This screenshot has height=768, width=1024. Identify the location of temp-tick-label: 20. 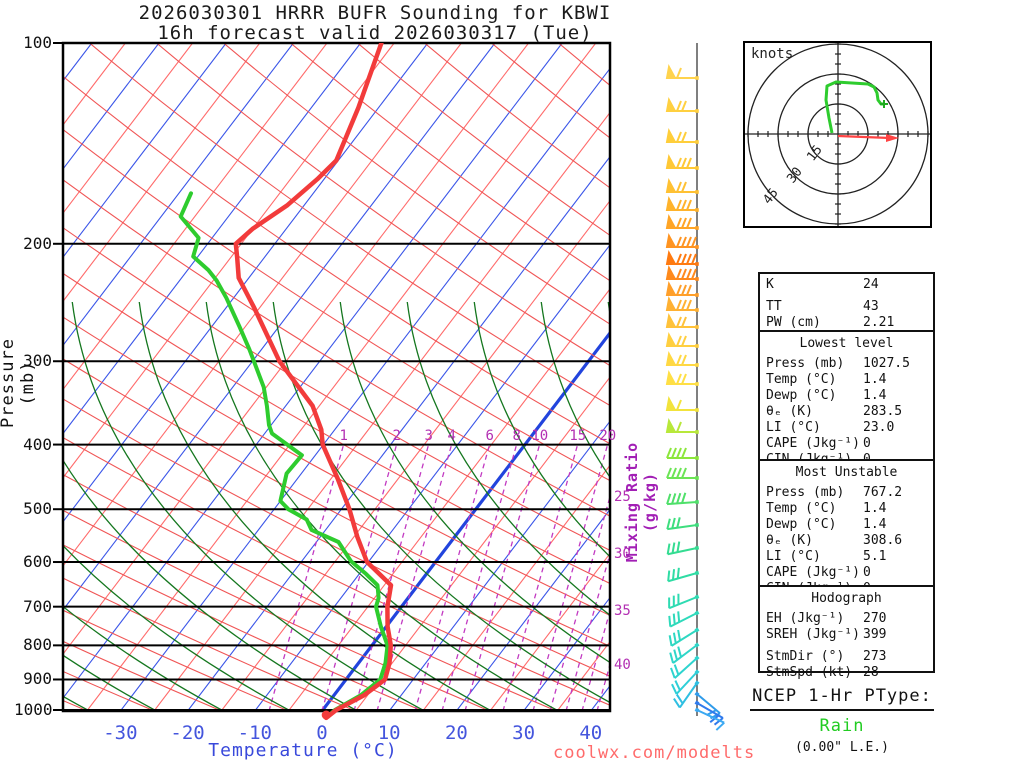
(456, 733).